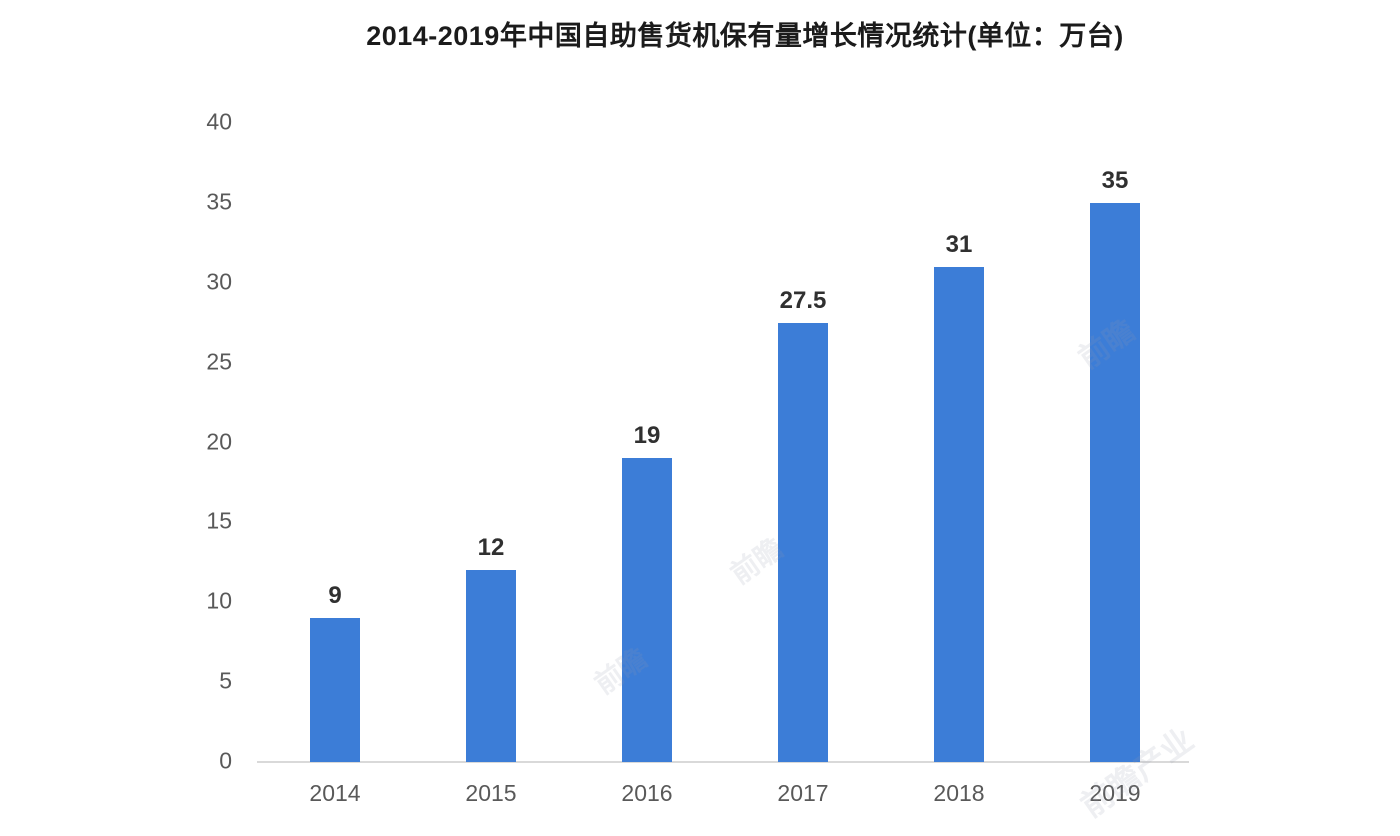 This screenshot has height=836, width=1400. What do you see at coordinates (219, 520) in the screenshot?
I see `y-axis-tick-label-15: 15` at bounding box center [219, 520].